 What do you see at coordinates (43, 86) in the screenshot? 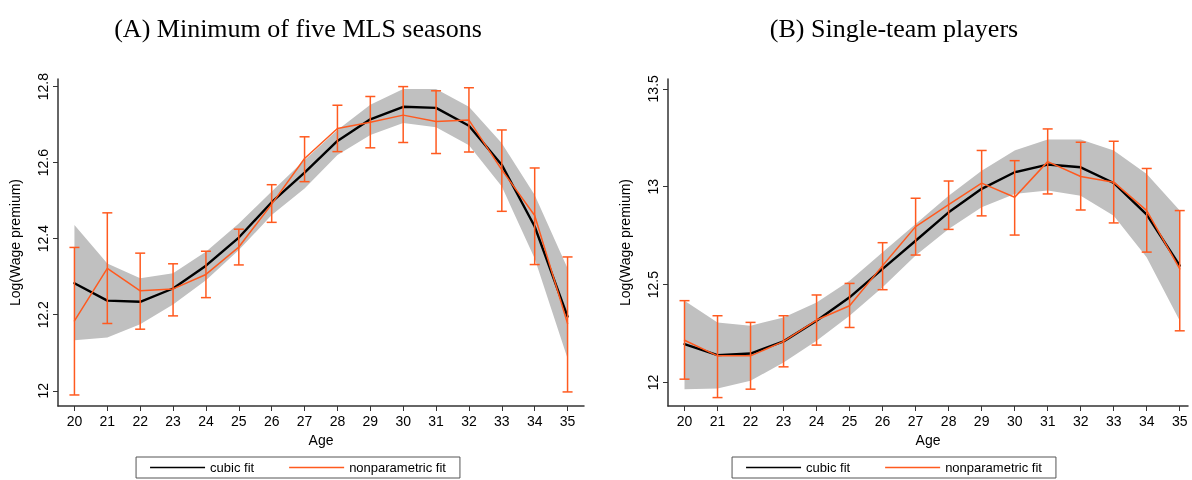
I see `y-tick-label: 12.8` at bounding box center [43, 86].